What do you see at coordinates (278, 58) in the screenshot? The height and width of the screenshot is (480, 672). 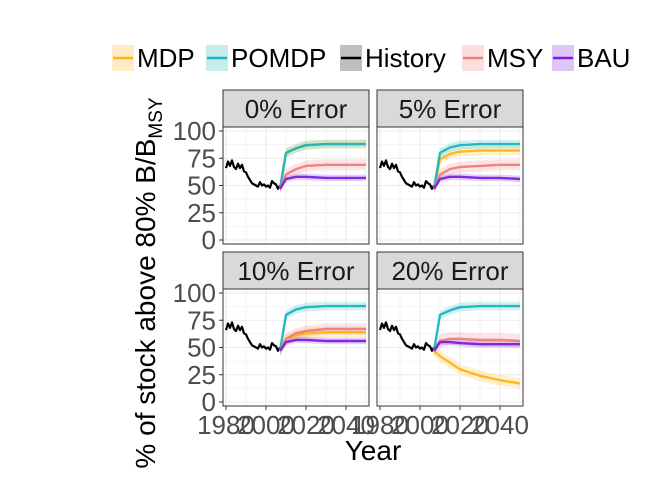 I see `legend-label: POMDP` at bounding box center [278, 58].